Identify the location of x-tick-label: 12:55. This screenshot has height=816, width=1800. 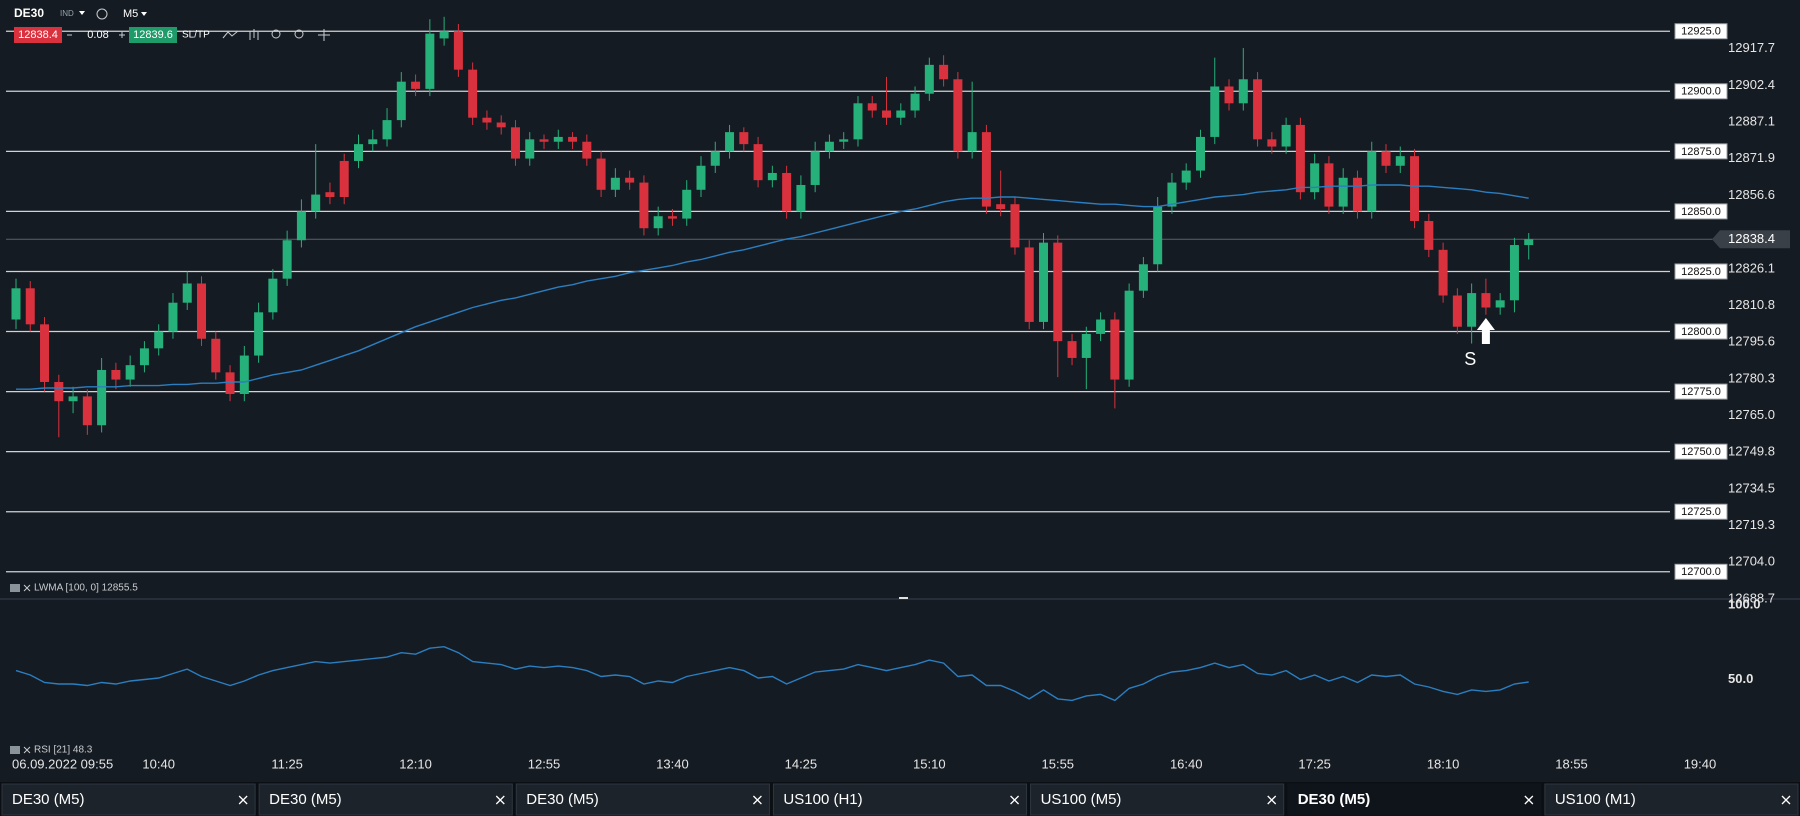
(544, 763).